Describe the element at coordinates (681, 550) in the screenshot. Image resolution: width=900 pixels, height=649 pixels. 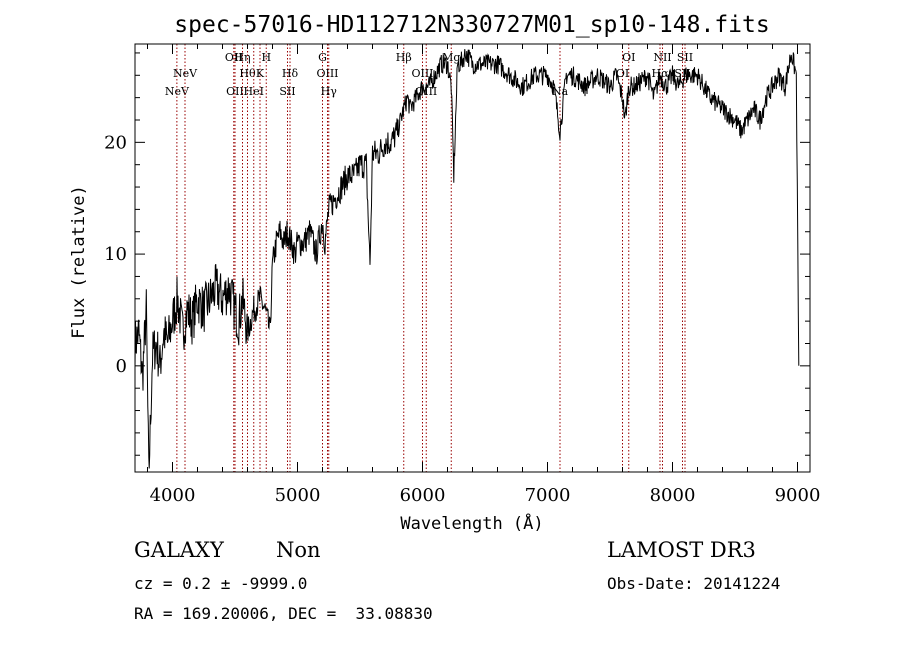
I see `survey-label: LAMOST DR3` at that location.